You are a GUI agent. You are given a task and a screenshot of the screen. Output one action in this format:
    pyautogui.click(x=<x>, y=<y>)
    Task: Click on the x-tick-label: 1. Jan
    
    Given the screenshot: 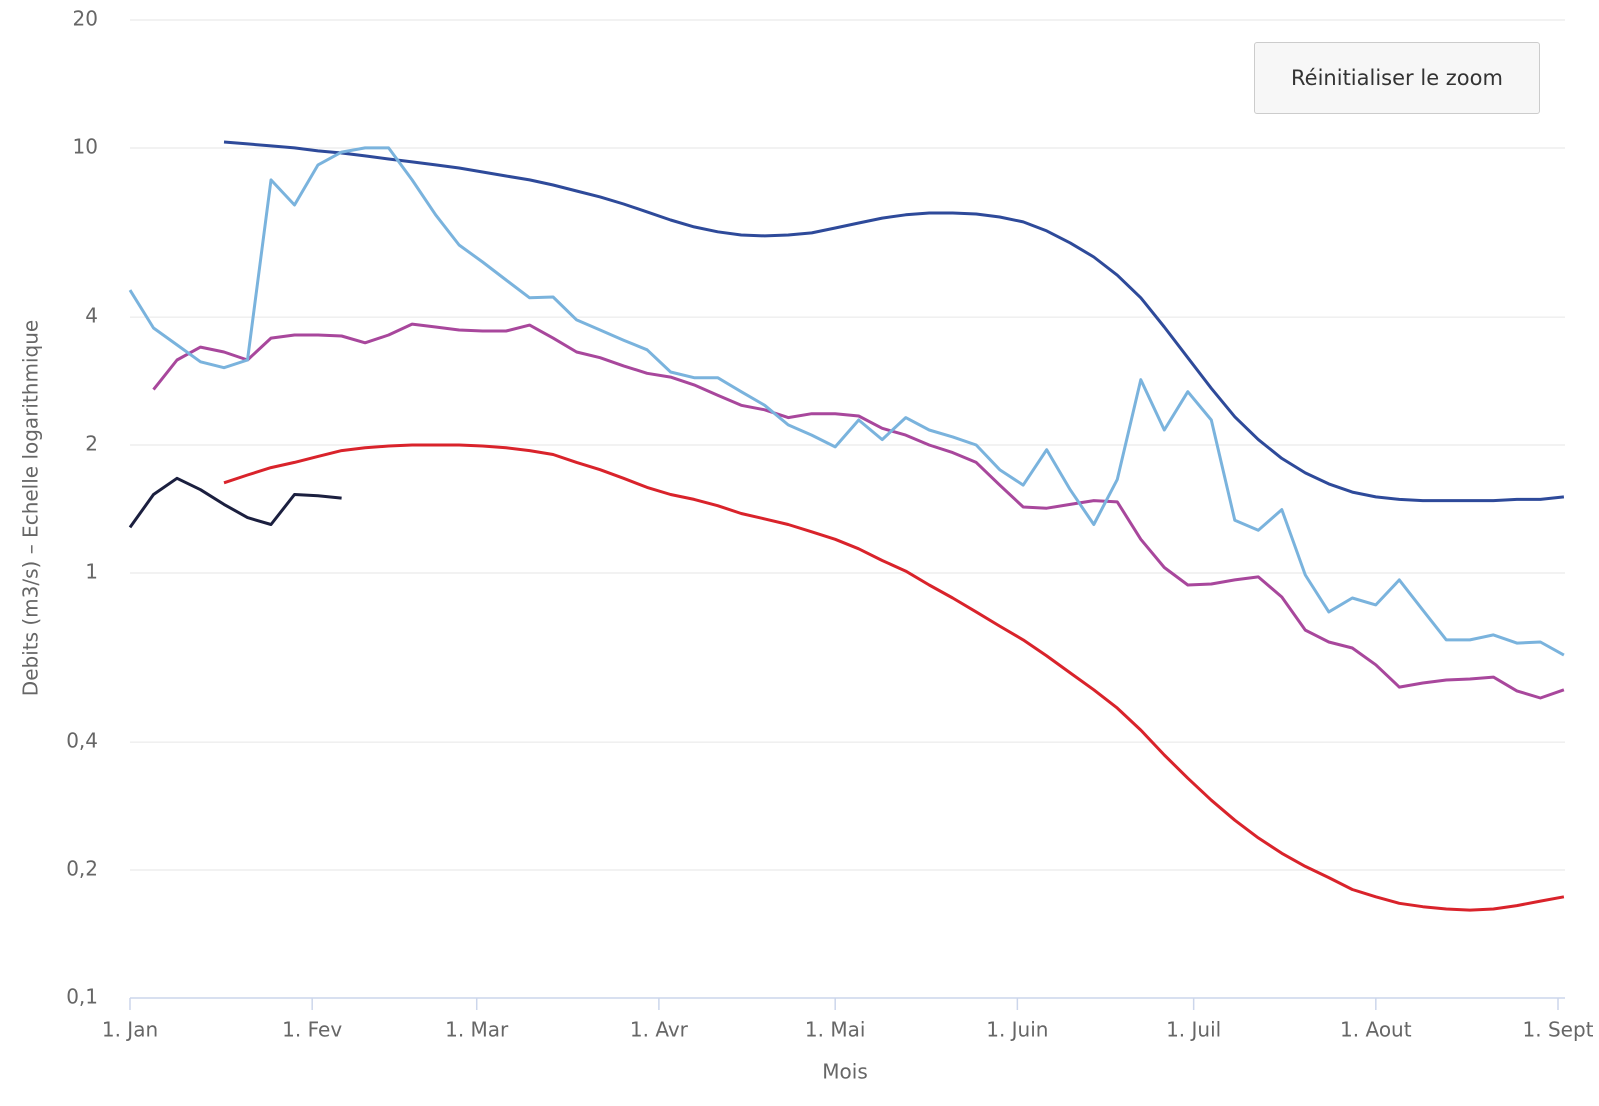 What is the action you would take?
    pyautogui.click(x=130, y=1030)
    